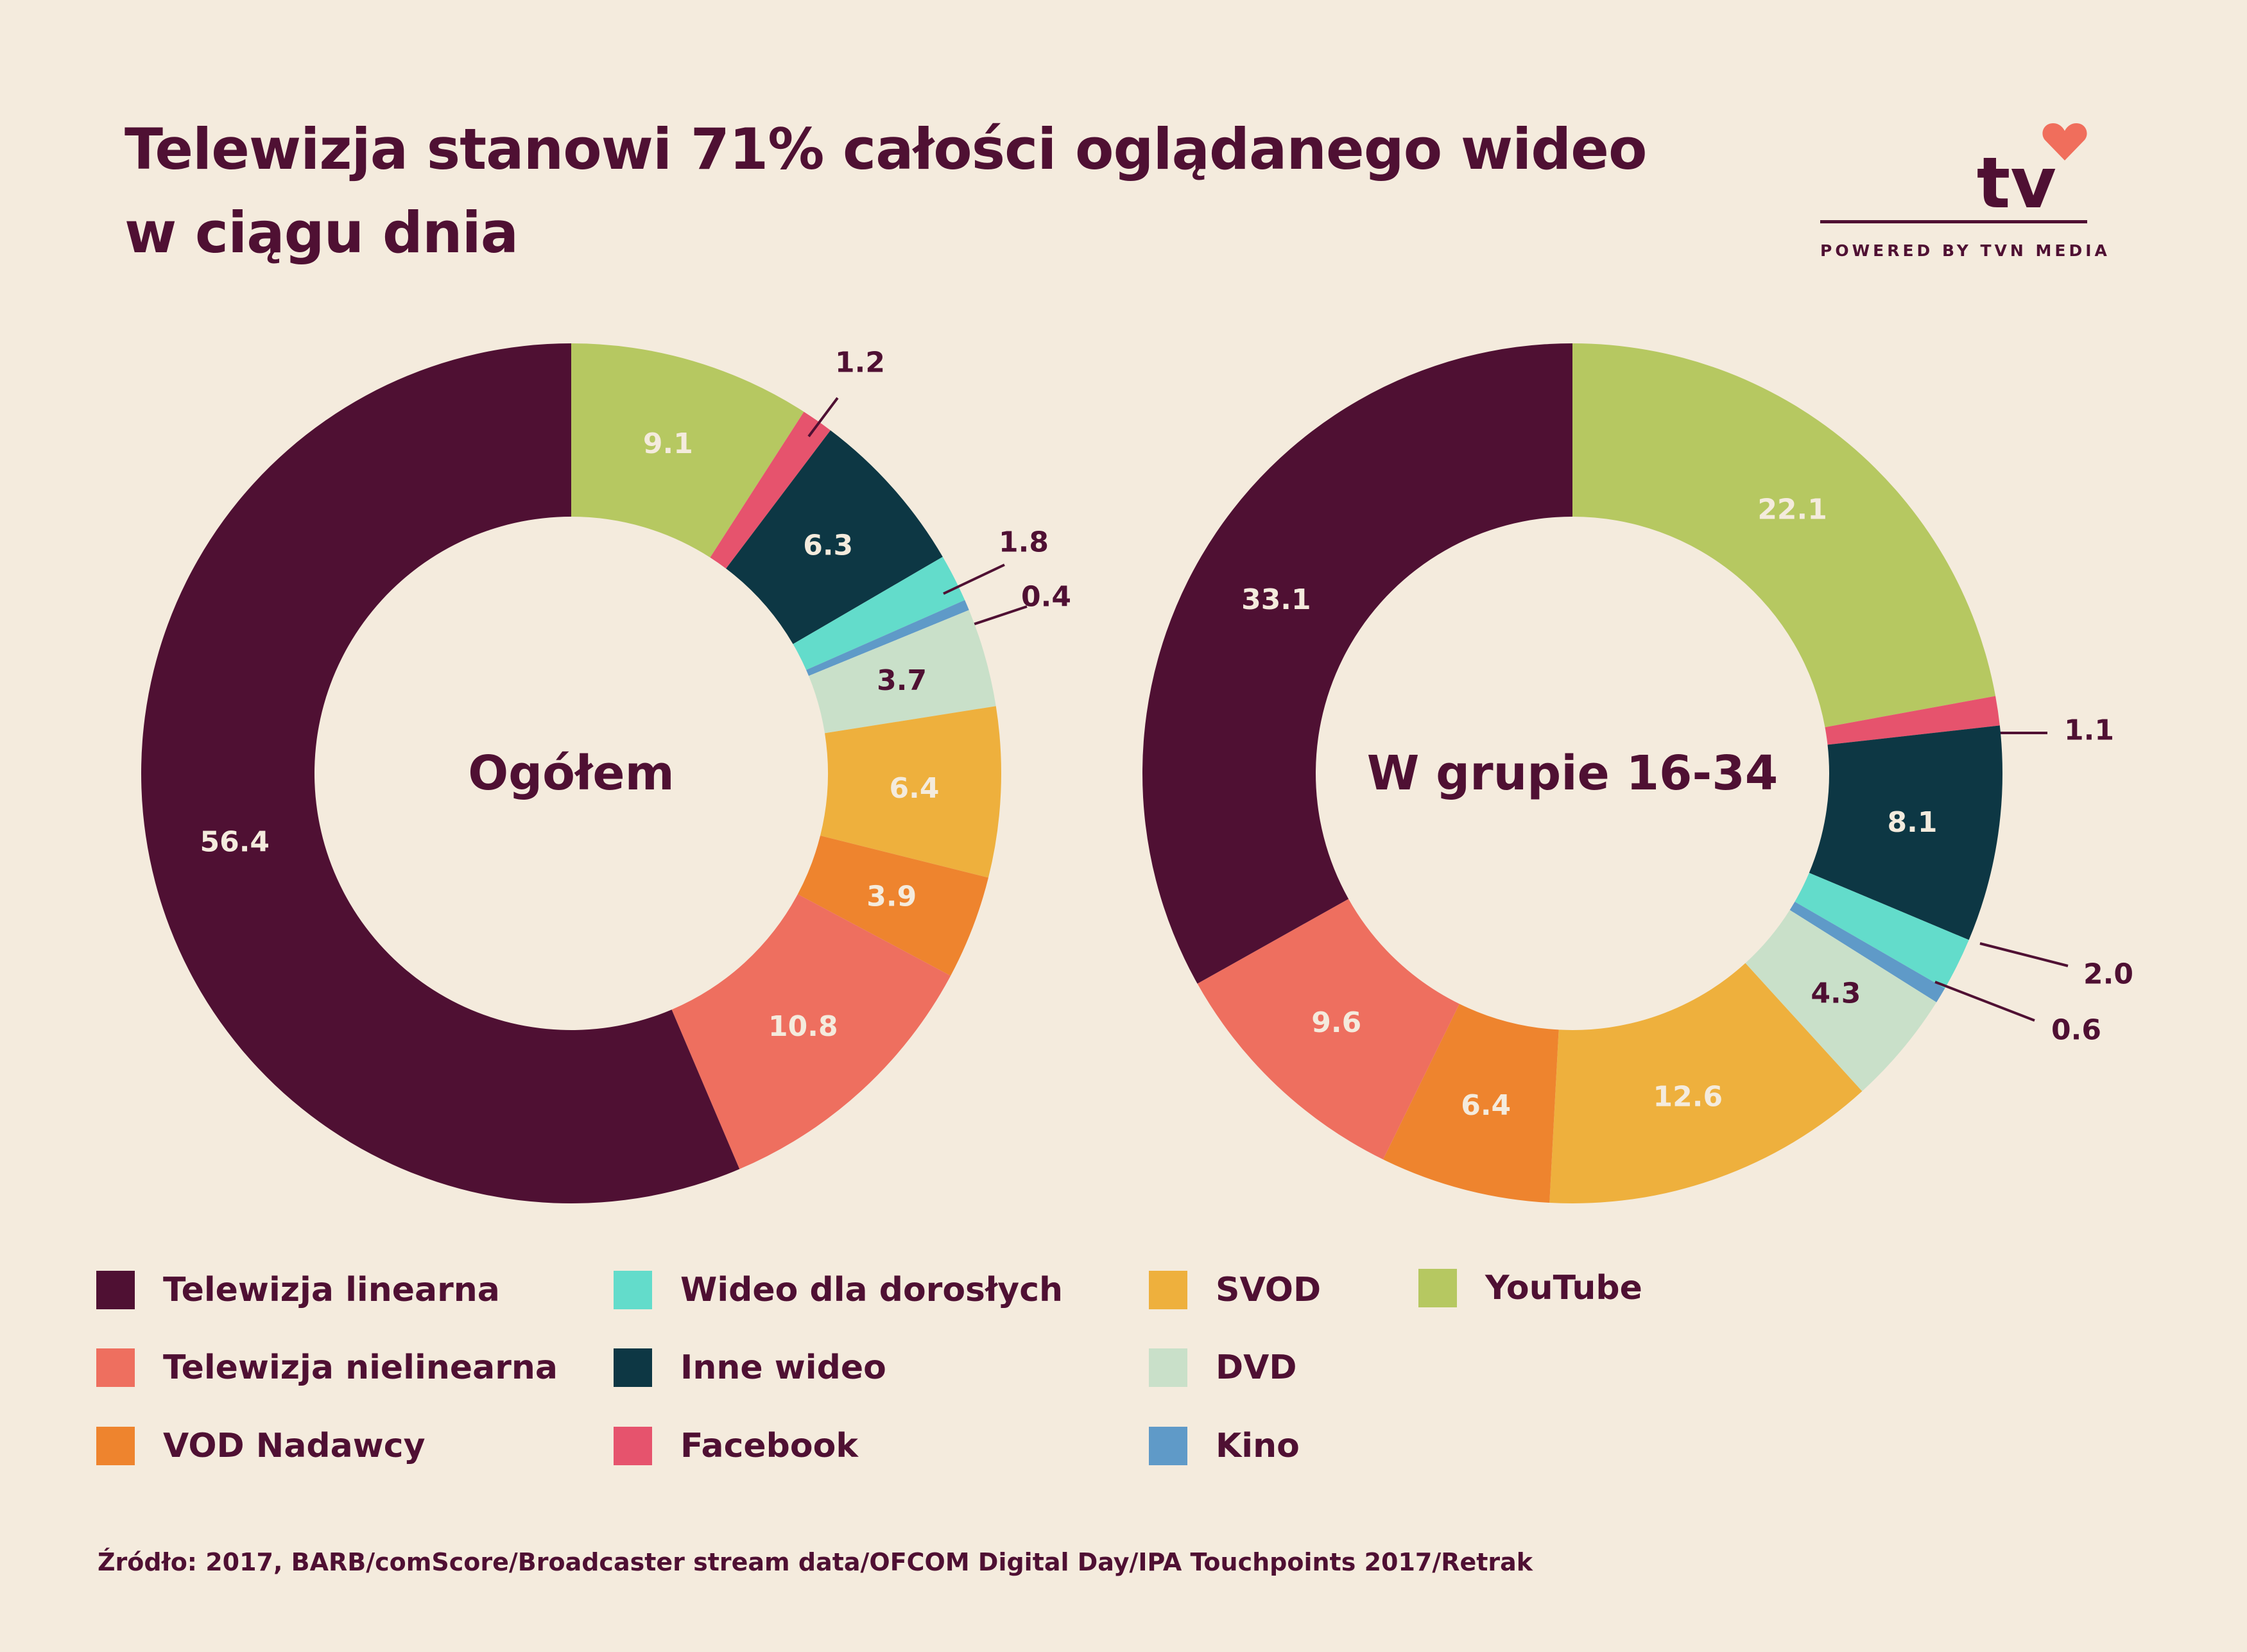  What do you see at coordinates (1336, 1022) in the screenshot?
I see `data-label-telewizja-nielinearna: 9.6` at bounding box center [1336, 1022].